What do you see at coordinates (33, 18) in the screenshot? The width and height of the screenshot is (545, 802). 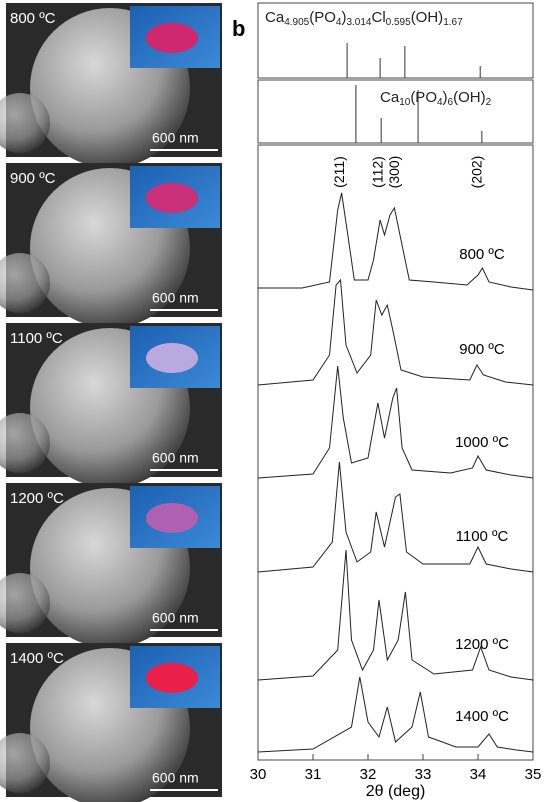 I see `temperature-label: 800 ºC` at bounding box center [33, 18].